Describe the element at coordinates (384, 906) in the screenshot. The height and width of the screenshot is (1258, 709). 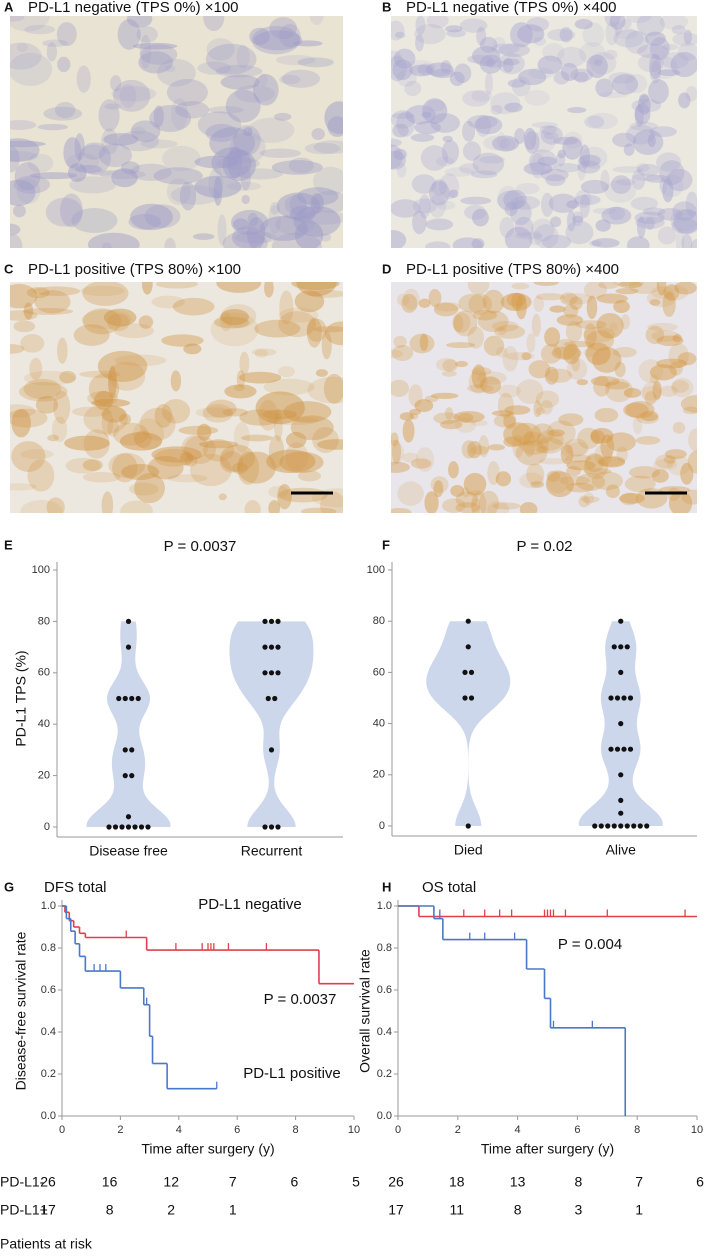
I see `y-tick-label: 1.0` at that location.